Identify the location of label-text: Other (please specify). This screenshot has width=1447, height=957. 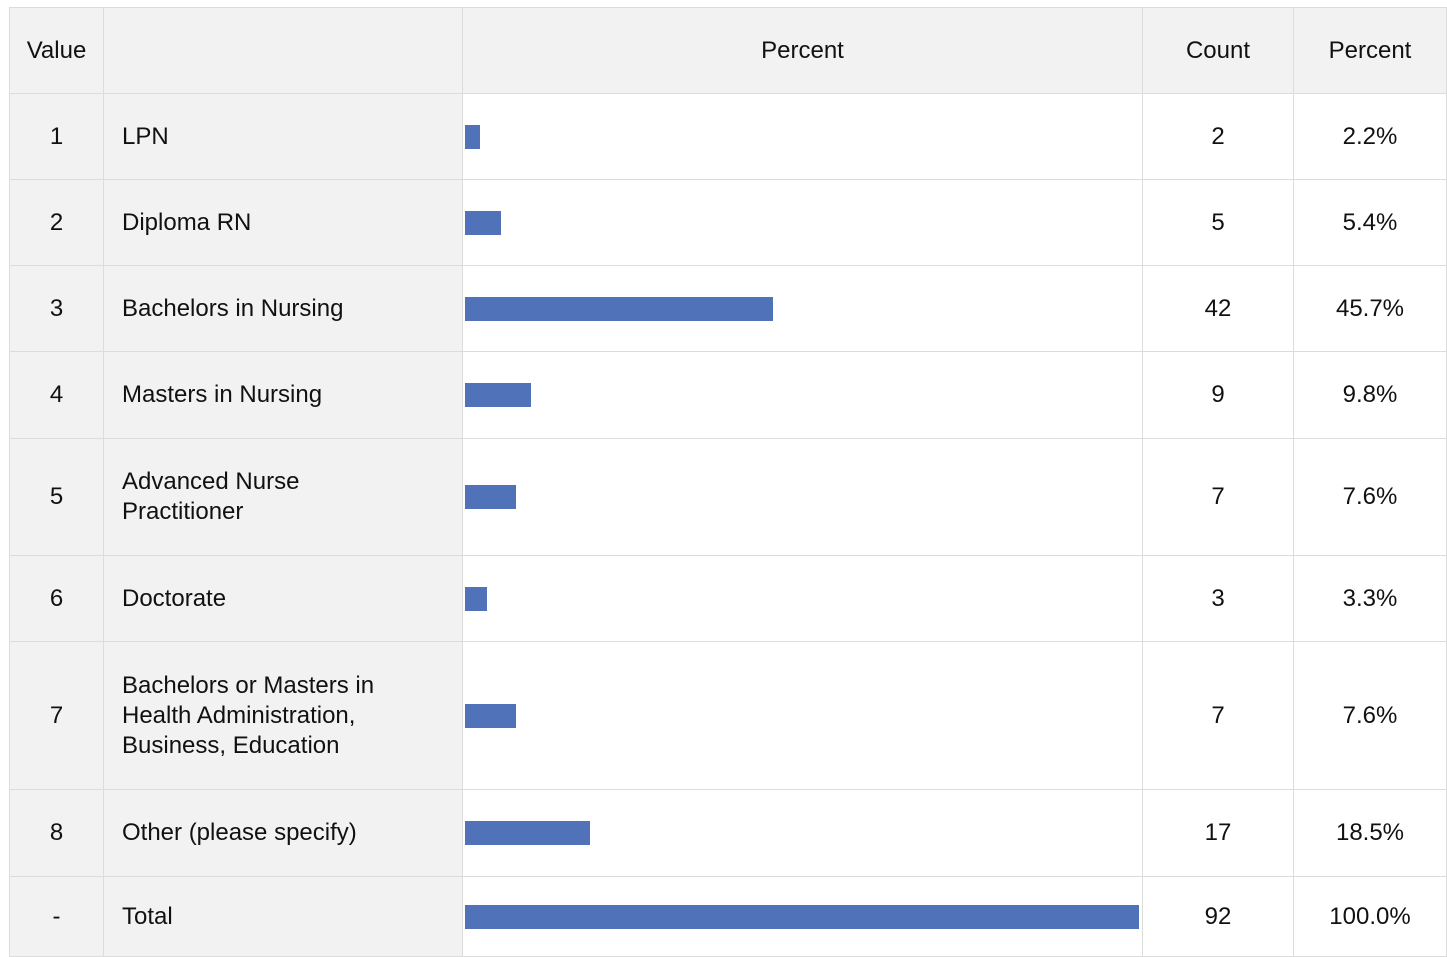
(239, 832).